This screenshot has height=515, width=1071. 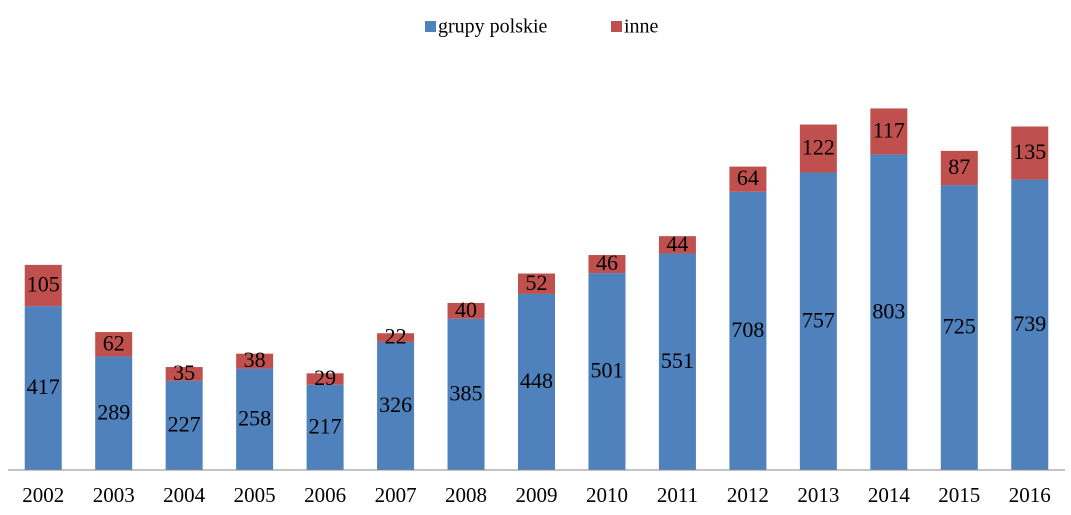 I want to click on data-label: 105, so click(x=43, y=284).